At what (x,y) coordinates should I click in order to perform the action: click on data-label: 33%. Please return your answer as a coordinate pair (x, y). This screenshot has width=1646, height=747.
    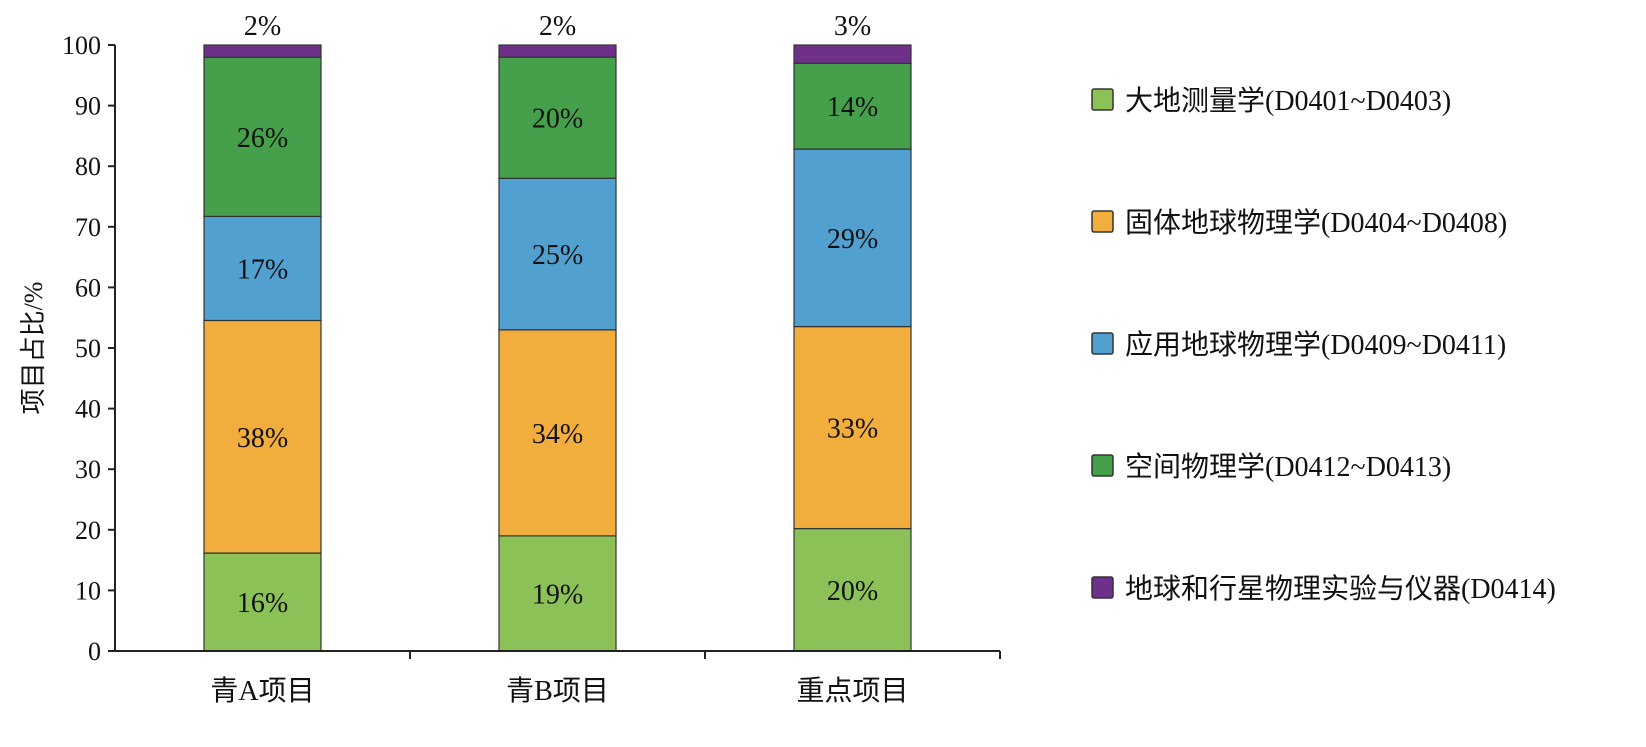
    Looking at the image, I should click on (852, 429).